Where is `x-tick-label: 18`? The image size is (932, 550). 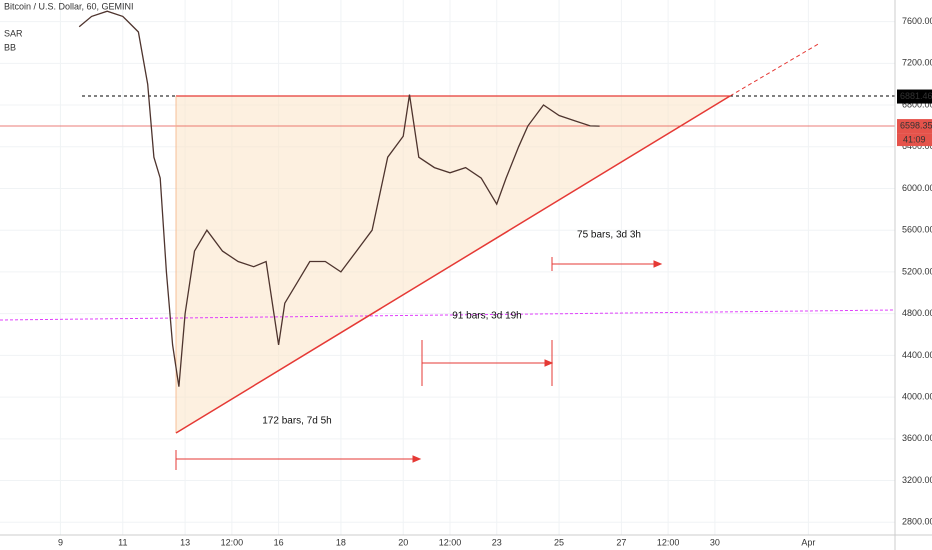 x-tick-label: 18 is located at coordinates (341, 542).